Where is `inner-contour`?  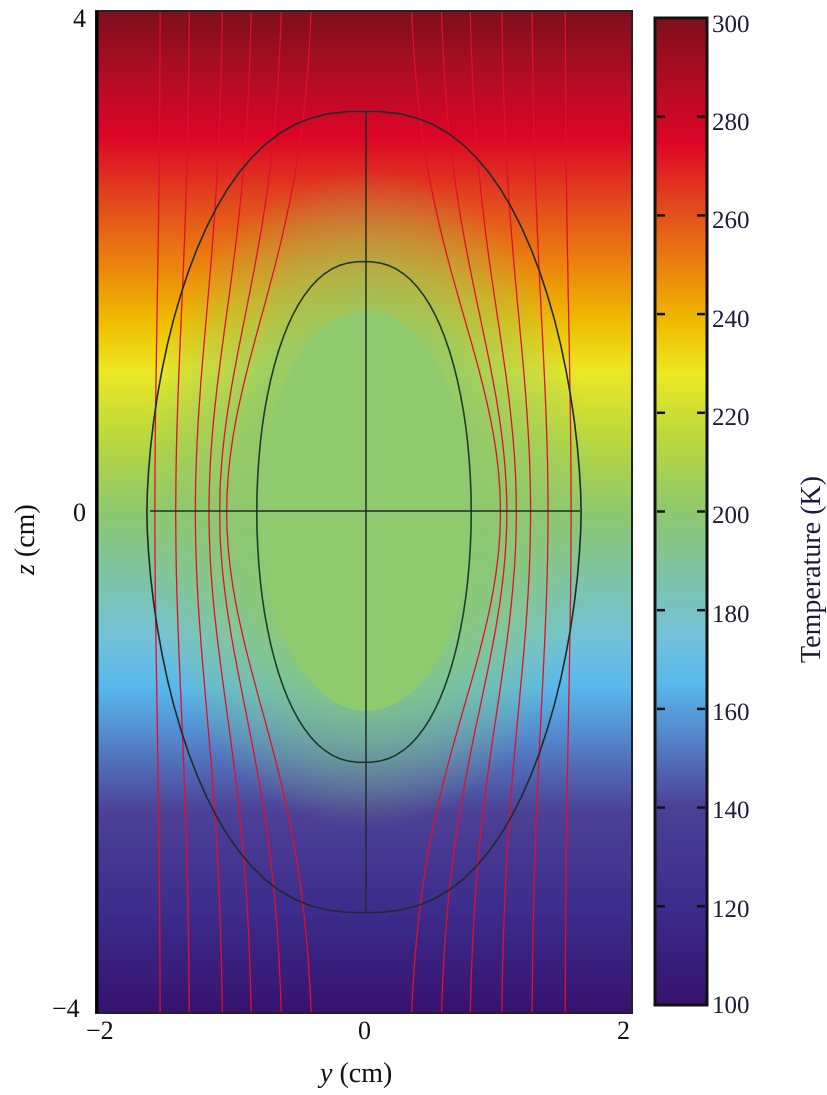 inner-contour is located at coordinates (364, 512).